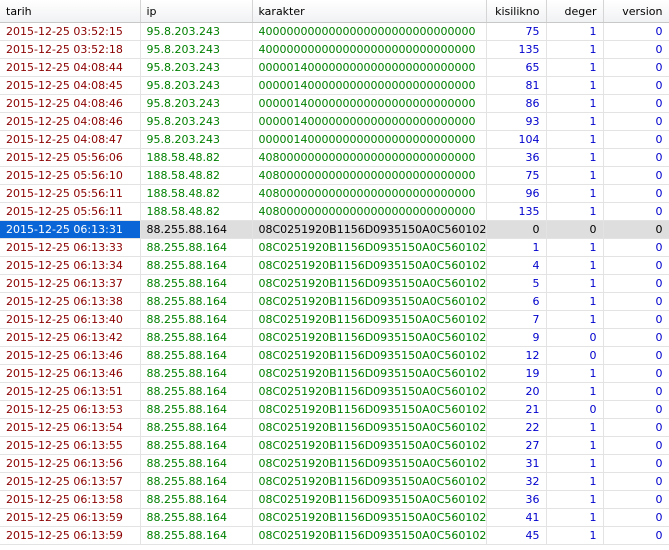 The width and height of the screenshot is (669, 550). What do you see at coordinates (70, 463) in the screenshot?
I see `cell-tarih: 2015-12-25 06:13:56` at bounding box center [70, 463].